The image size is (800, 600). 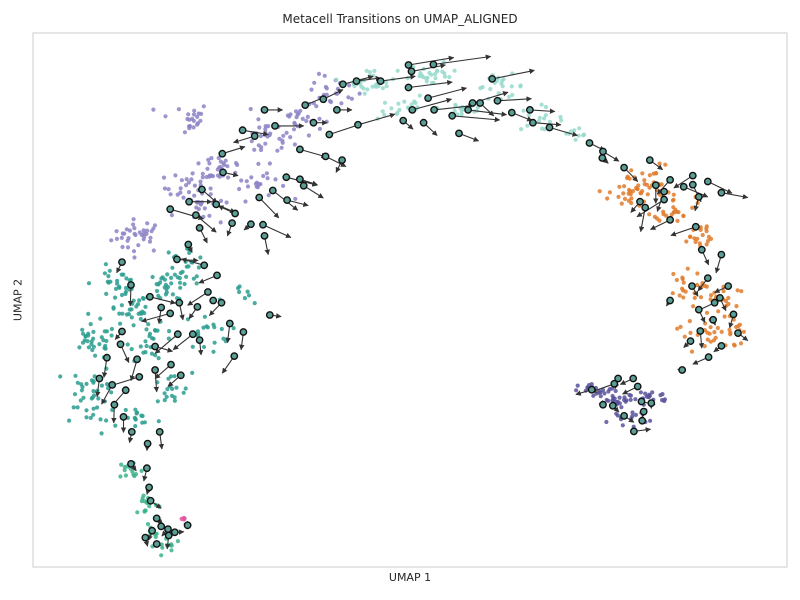 What do you see at coordinates (410, 577) in the screenshot?
I see `x-axis-label: UMAP 1` at bounding box center [410, 577].